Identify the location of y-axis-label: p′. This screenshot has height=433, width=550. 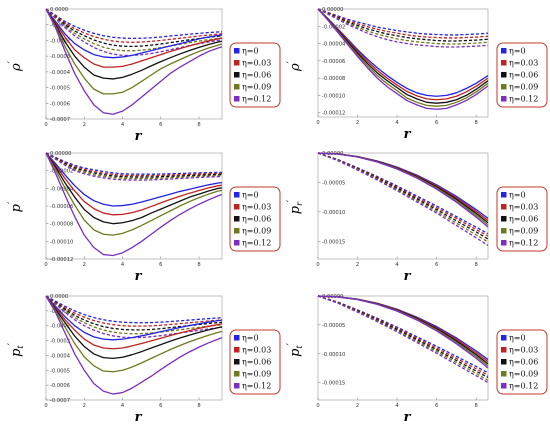
(15, 206).